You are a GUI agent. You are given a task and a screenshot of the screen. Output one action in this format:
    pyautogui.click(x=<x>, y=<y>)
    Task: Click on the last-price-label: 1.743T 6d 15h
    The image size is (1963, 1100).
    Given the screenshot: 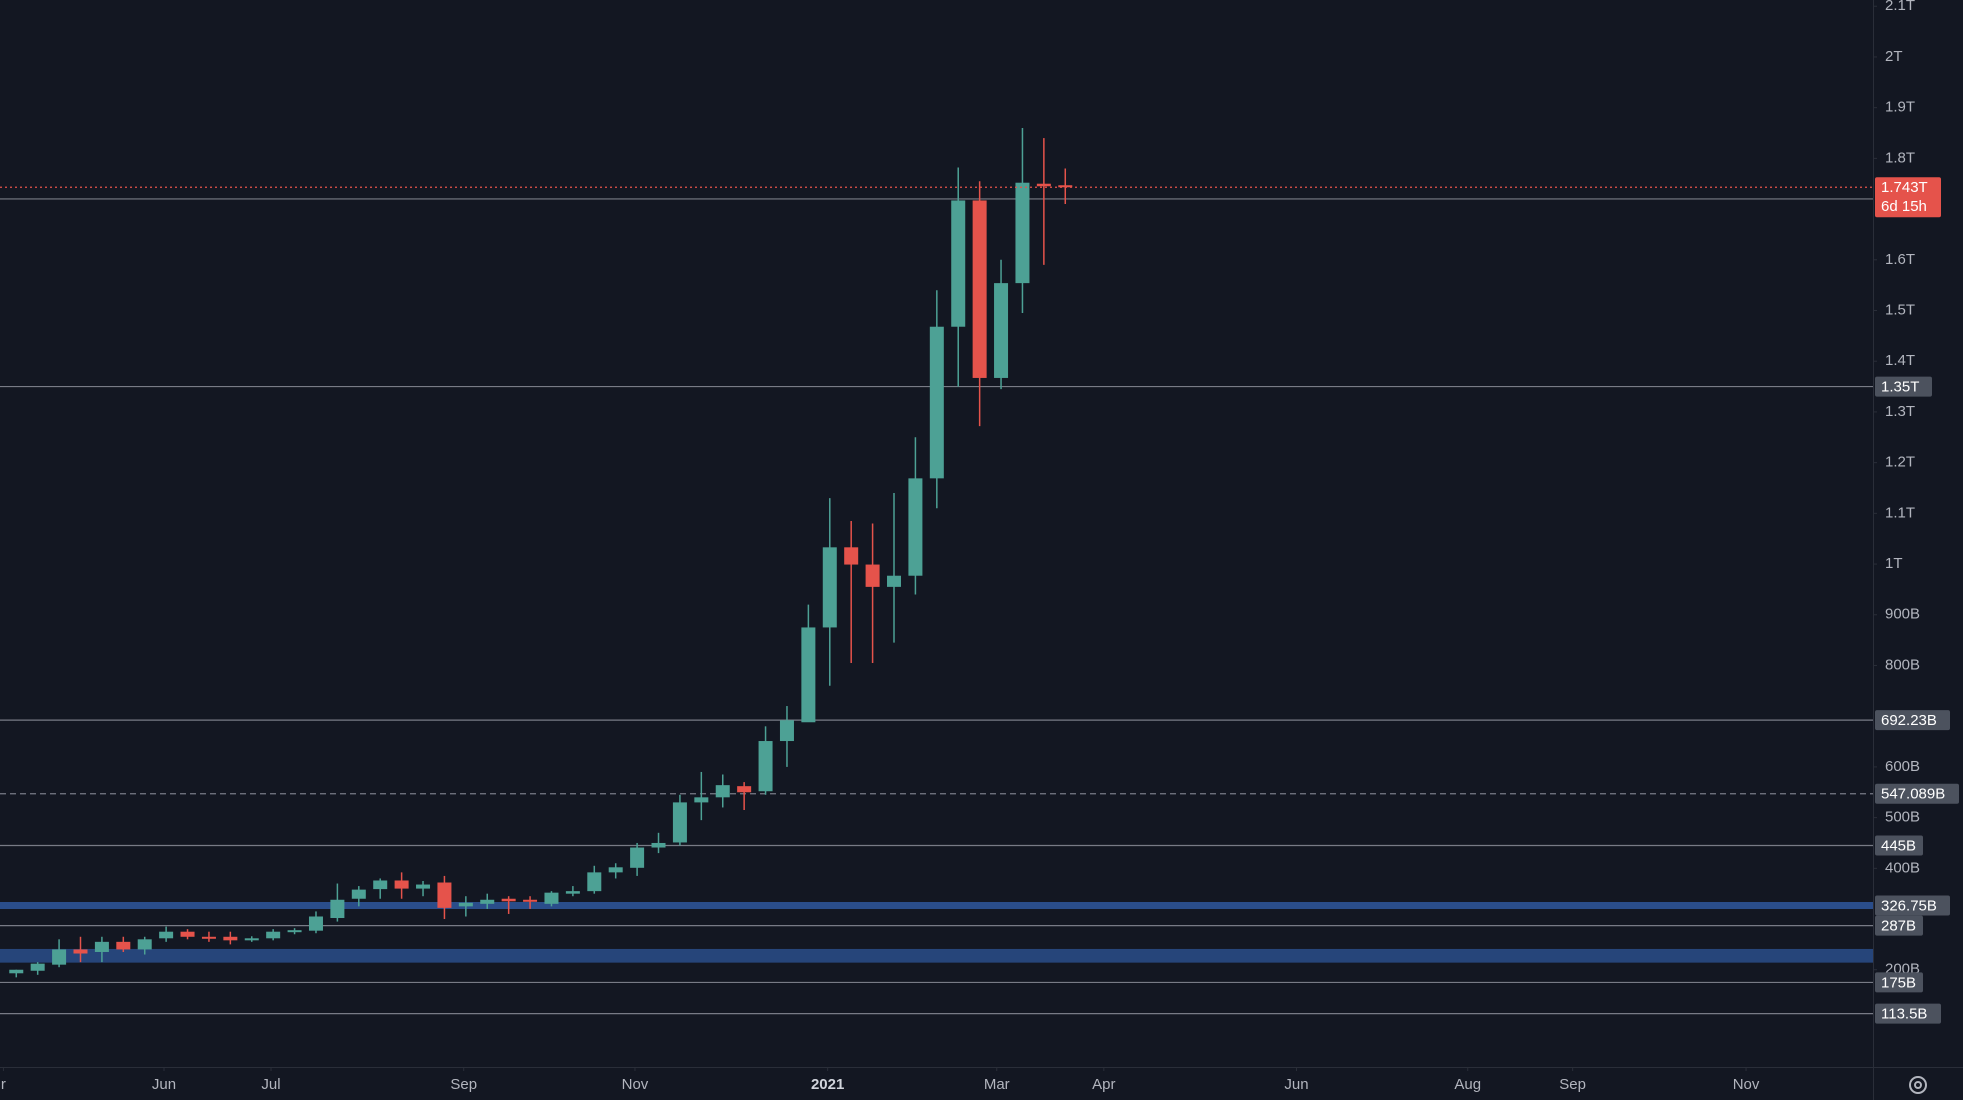 What is the action you would take?
    pyautogui.click(x=1908, y=197)
    